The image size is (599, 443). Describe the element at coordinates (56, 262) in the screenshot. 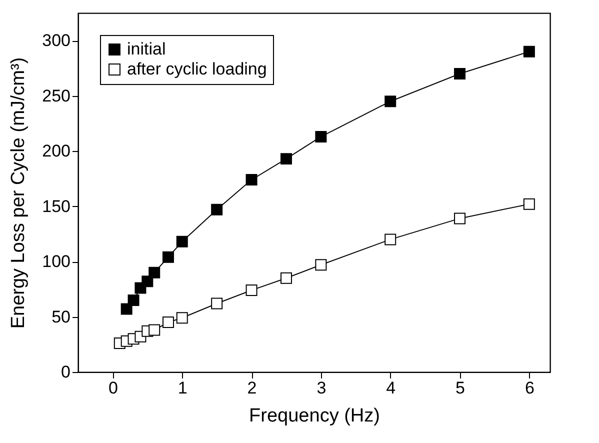

I see `y-tick-label: 100` at that location.